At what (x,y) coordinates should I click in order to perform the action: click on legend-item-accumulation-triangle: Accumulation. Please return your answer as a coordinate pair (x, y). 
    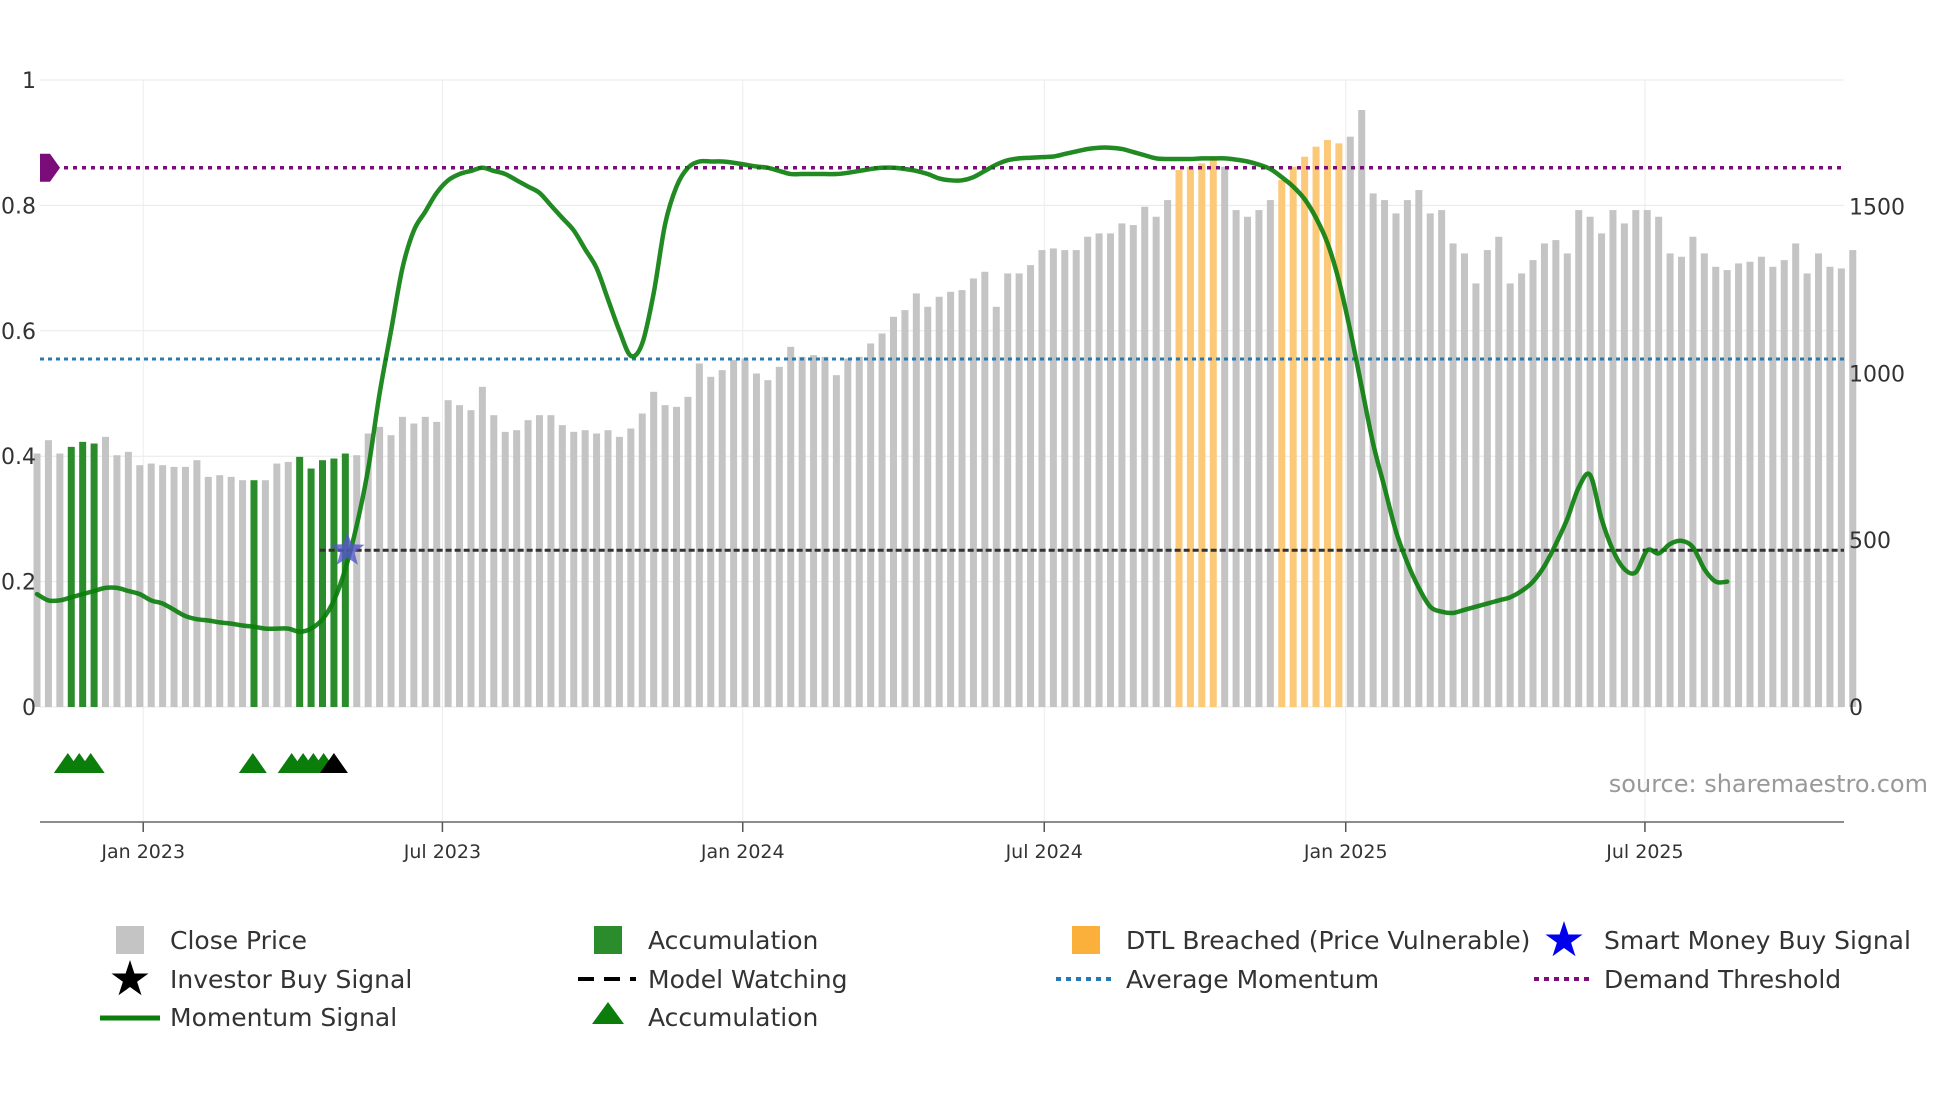
    Looking at the image, I should click on (705, 1017).